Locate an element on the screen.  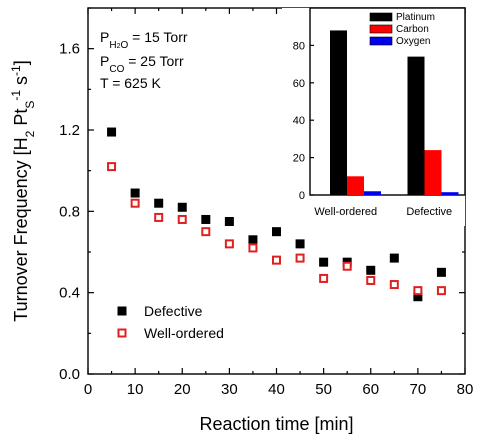
x-tick-label: 40 is located at coordinates (276, 389).